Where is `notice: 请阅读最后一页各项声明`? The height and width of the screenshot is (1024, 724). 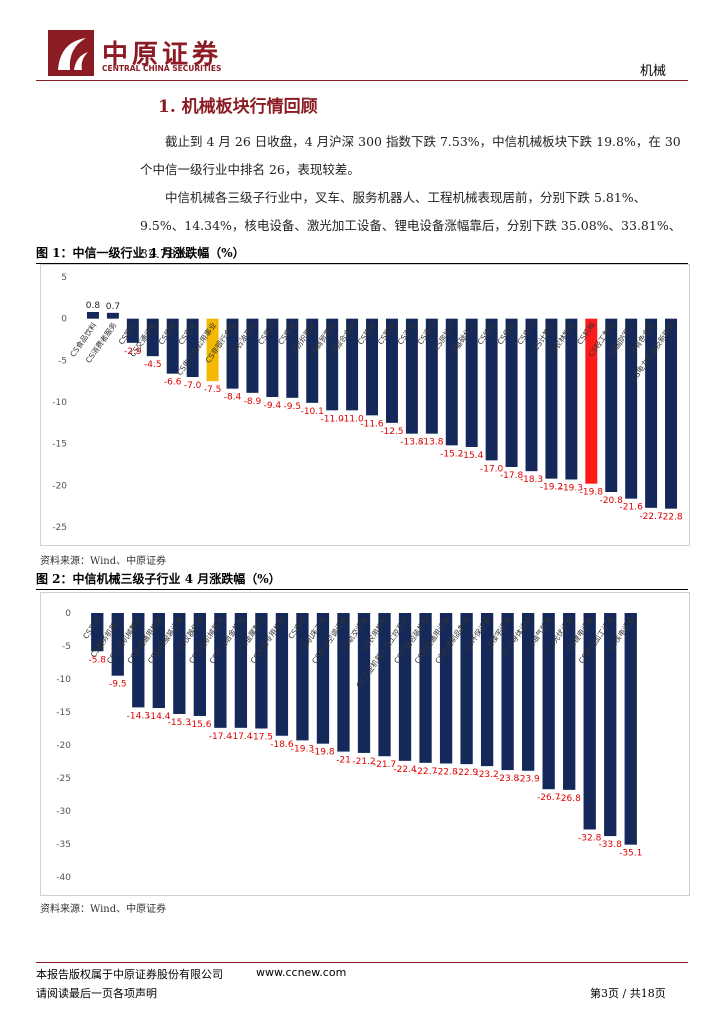
notice: 请阅读最后一页各项声明 is located at coordinates (96, 993).